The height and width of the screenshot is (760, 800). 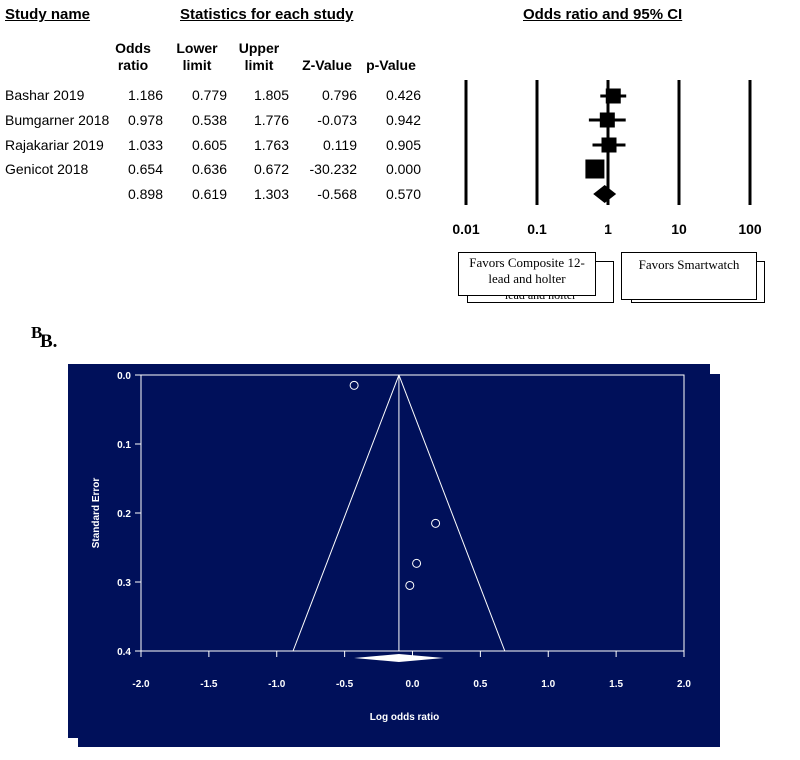 I want to click on favor-left-box: Favors Composite 12-lead and holter, so click(x=527, y=274).